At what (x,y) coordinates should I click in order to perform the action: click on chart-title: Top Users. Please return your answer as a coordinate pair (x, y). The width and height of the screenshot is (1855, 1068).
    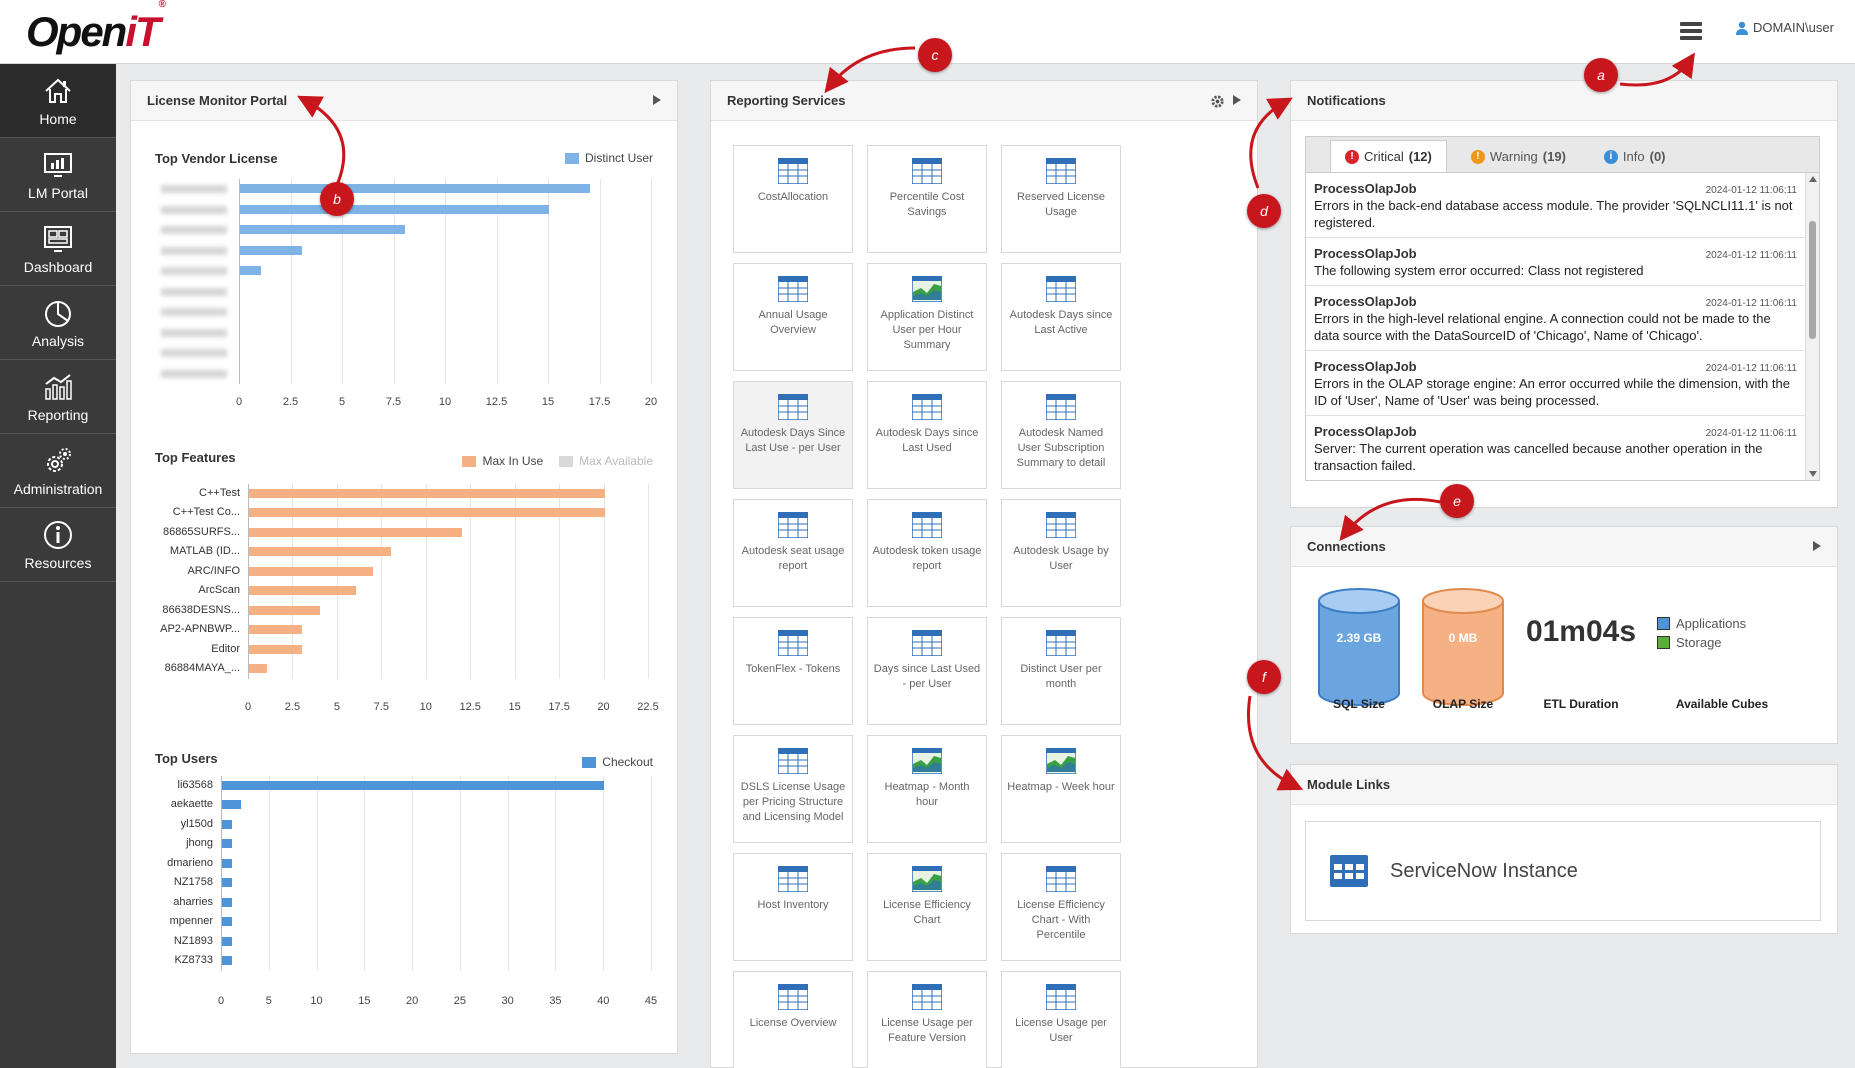
    Looking at the image, I should click on (186, 758).